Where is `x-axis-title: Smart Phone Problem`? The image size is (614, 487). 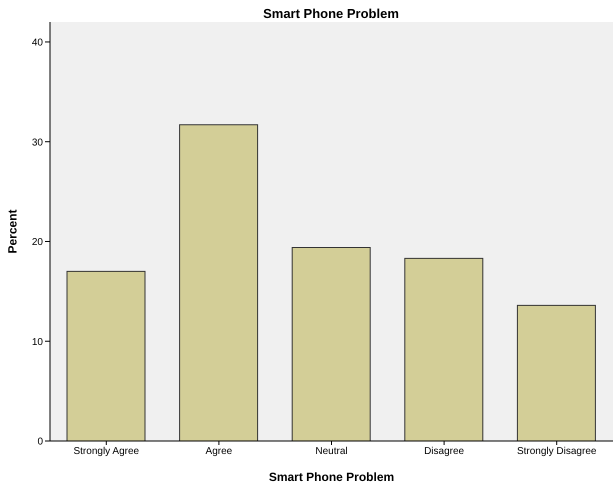
x-axis-title: Smart Phone Problem is located at coordinates (331, 477).